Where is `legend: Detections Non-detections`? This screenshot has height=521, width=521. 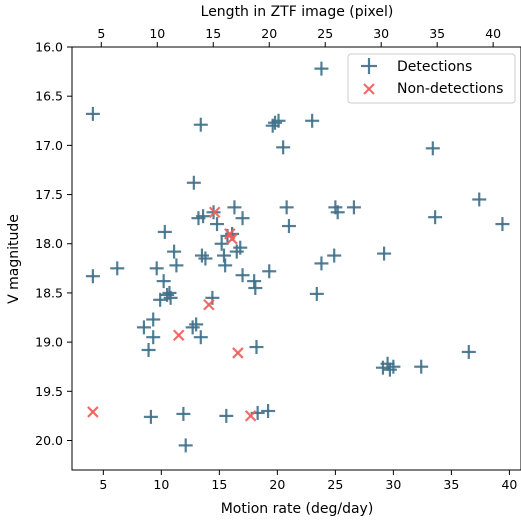
legend: Detections Non-detections is located at coordinates (431, 78).